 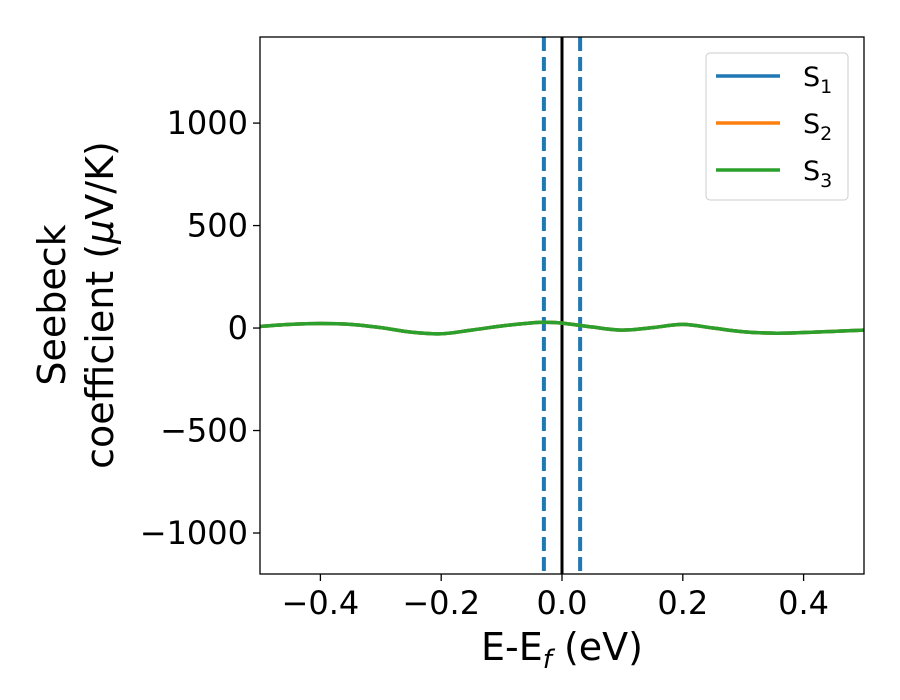 I want to click on y-tick-label: 500, so click(x=217, y=226).